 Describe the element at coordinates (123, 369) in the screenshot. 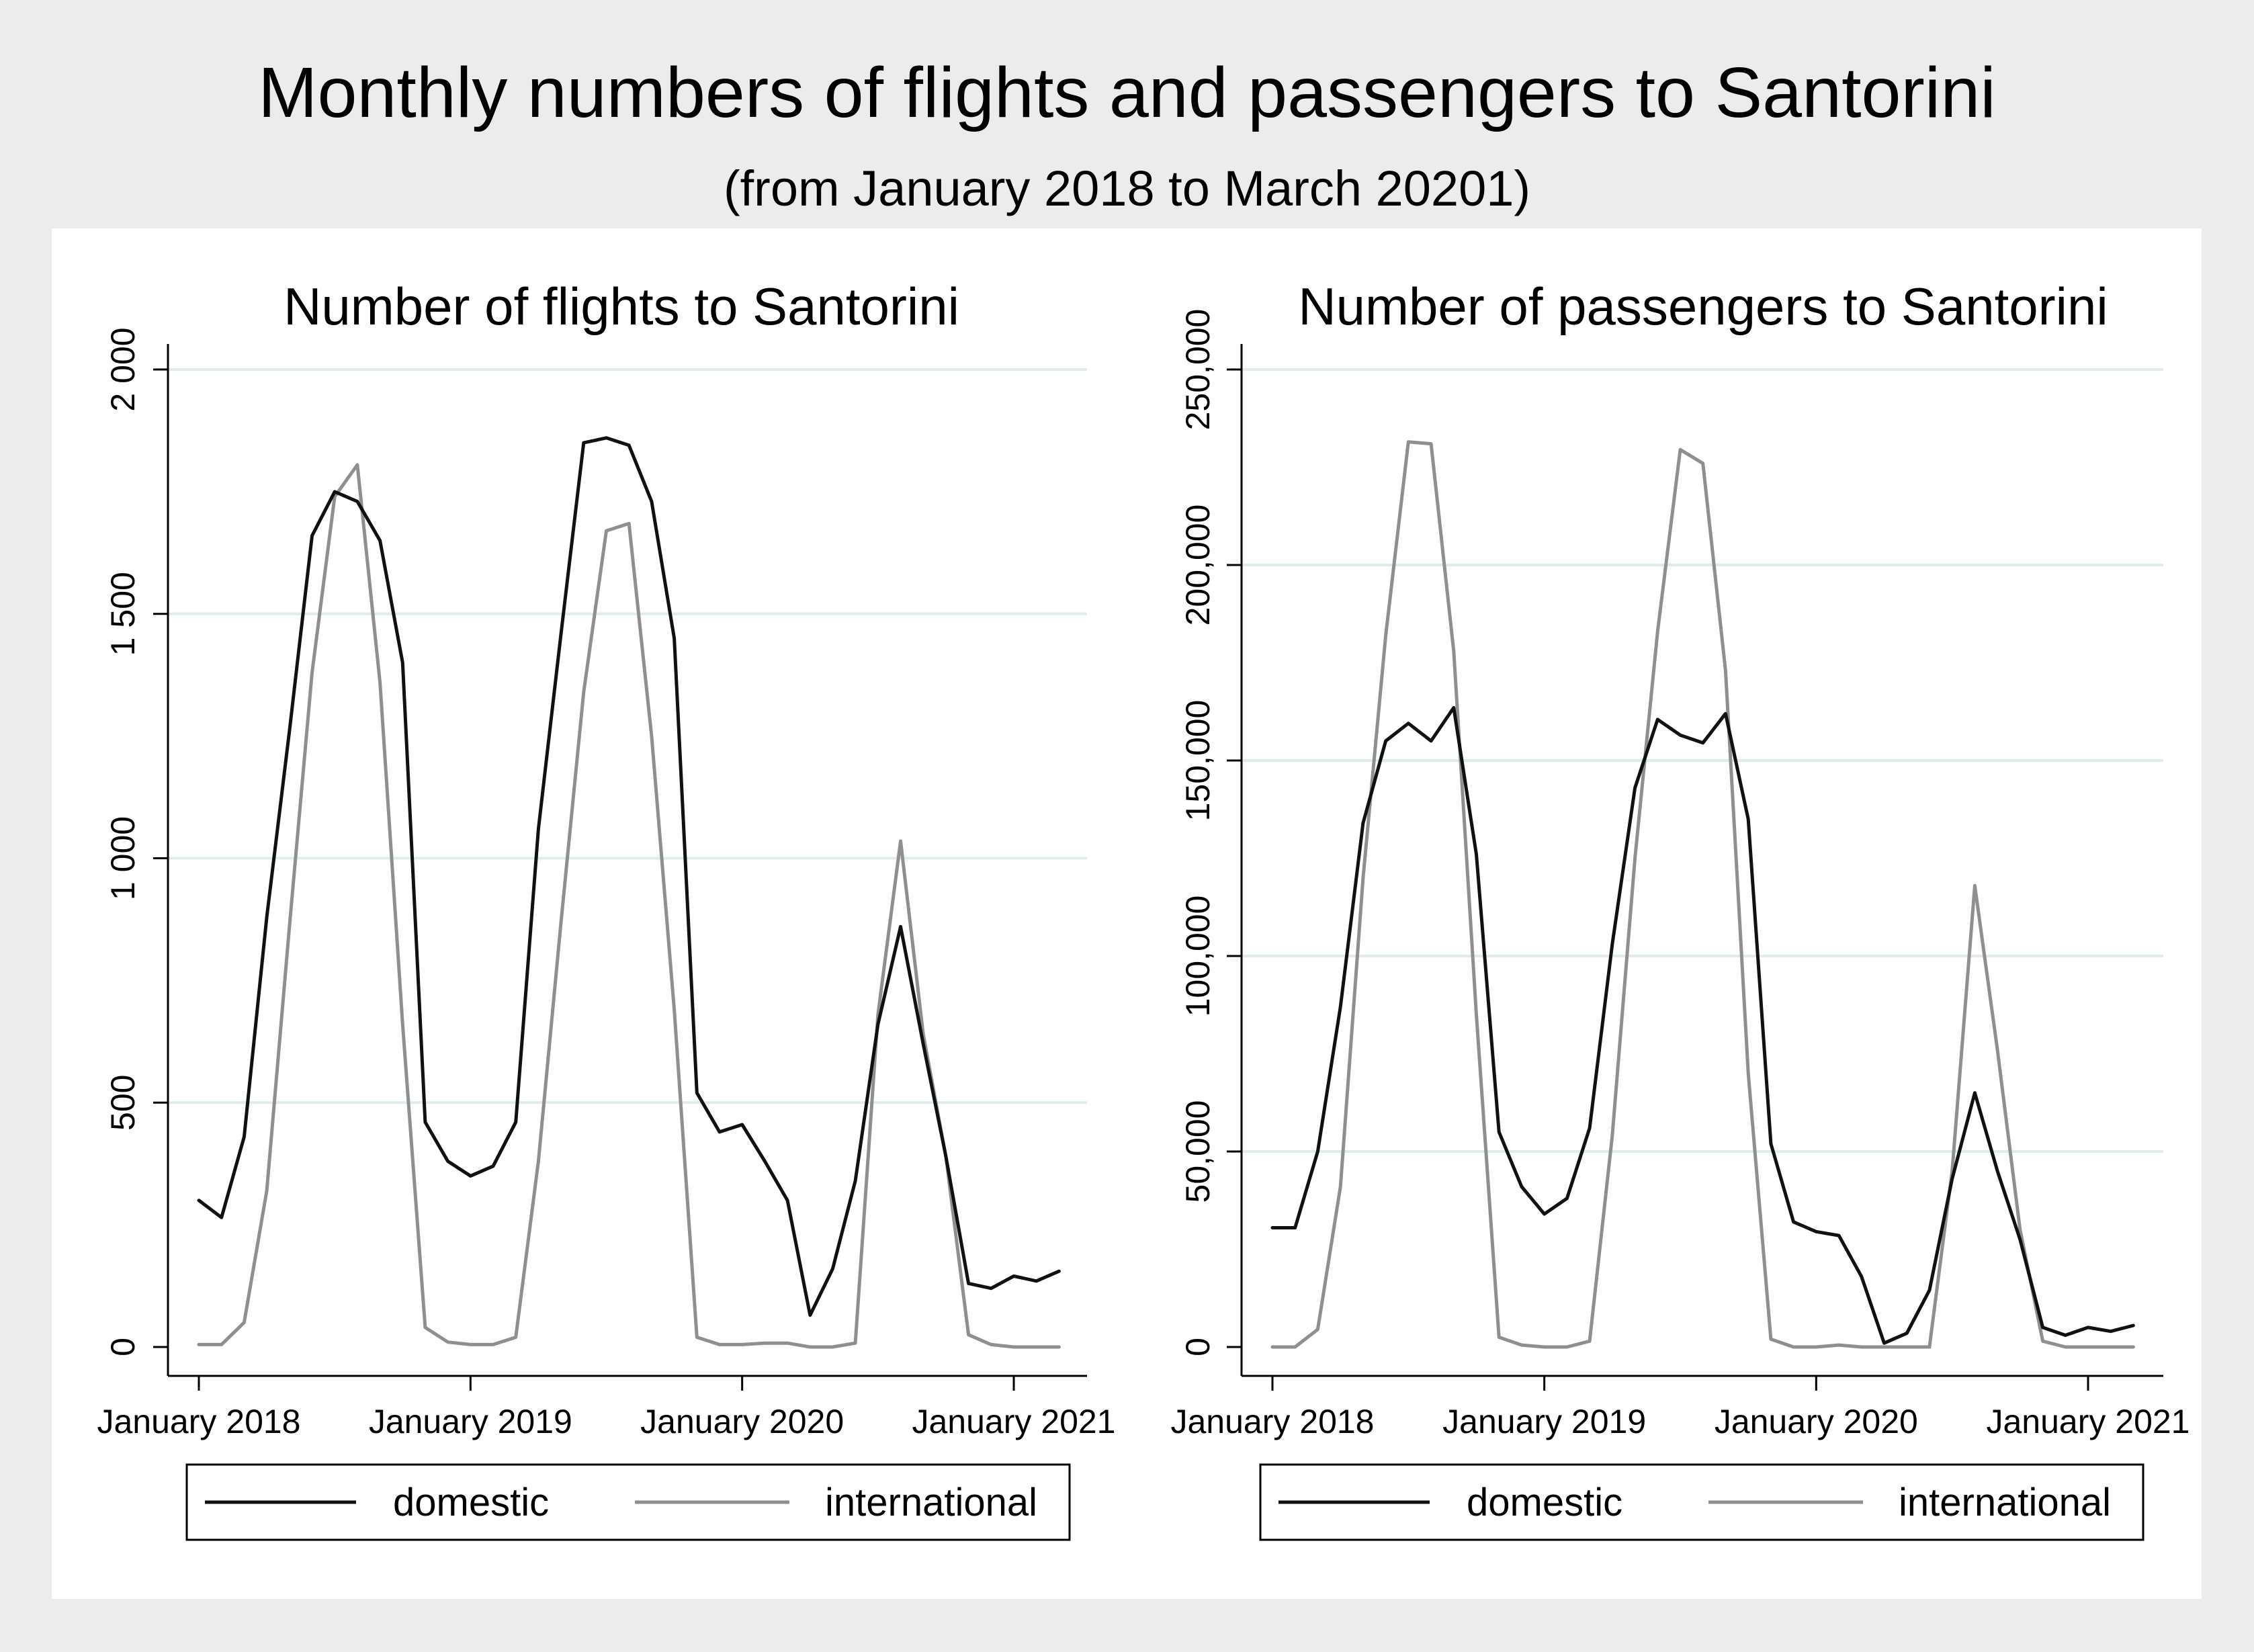

I see `flights-y-tick-label: 2 000` at that location.